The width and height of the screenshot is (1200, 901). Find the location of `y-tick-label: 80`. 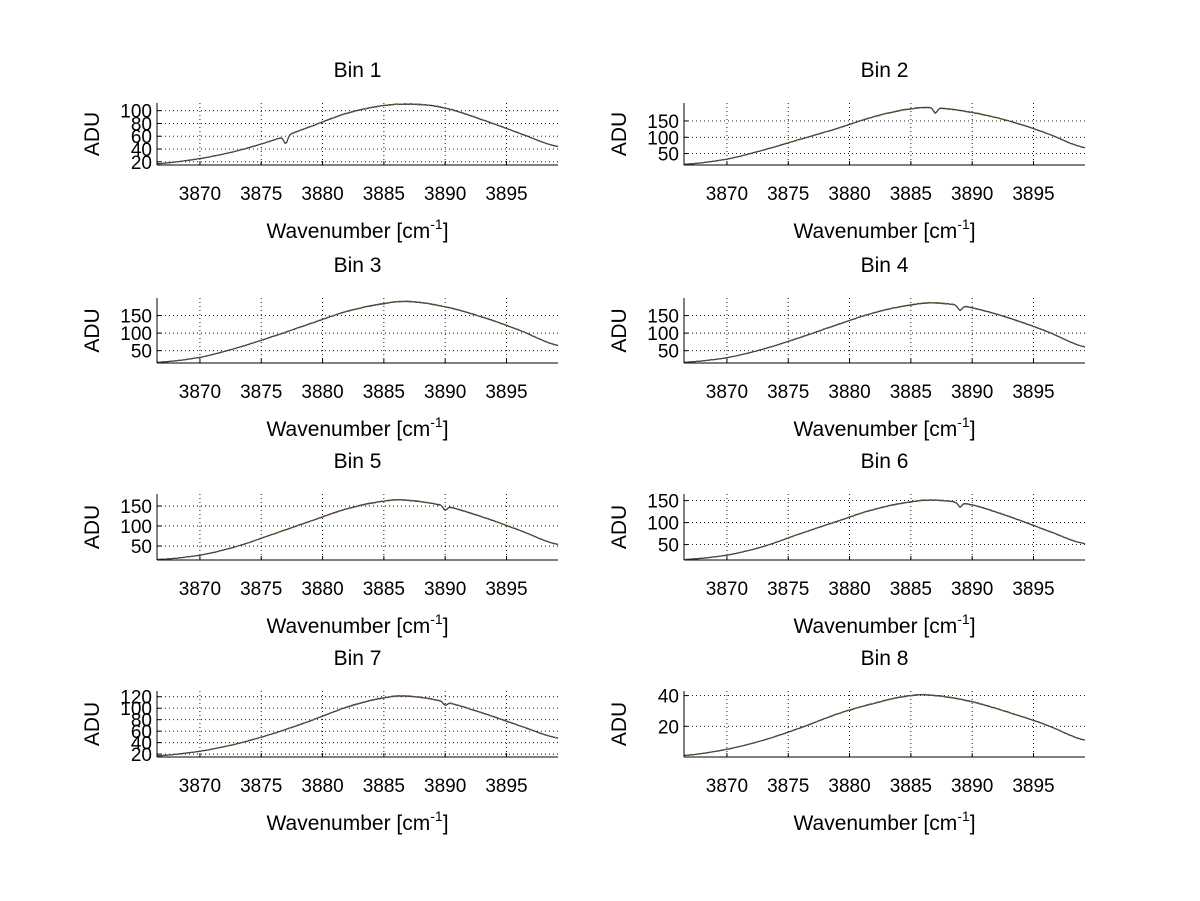

y-tick-label: 80 is located at coordinates (141, 124).